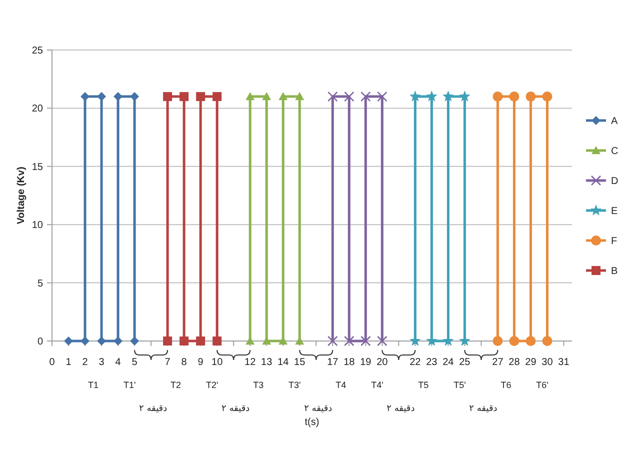  Describe the element at coordinates (506, 385) in the screenshot. I see `text: T6` at that location.